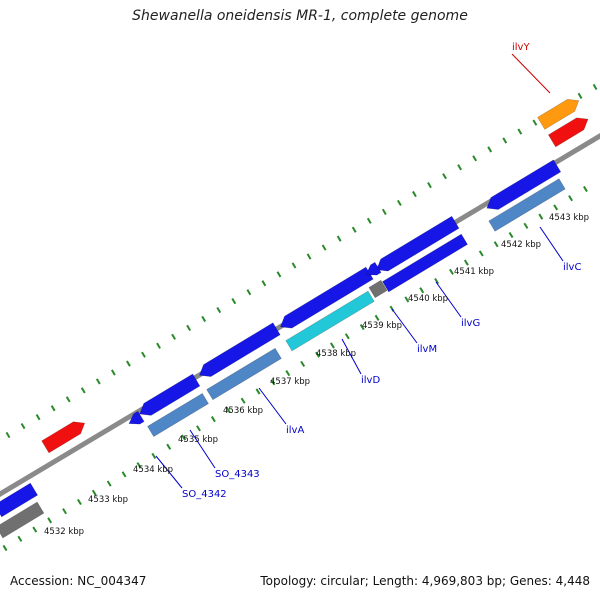 This screenshot has height=600, width=600. I want to click on gene-label: ilvY, so click(521, 47).